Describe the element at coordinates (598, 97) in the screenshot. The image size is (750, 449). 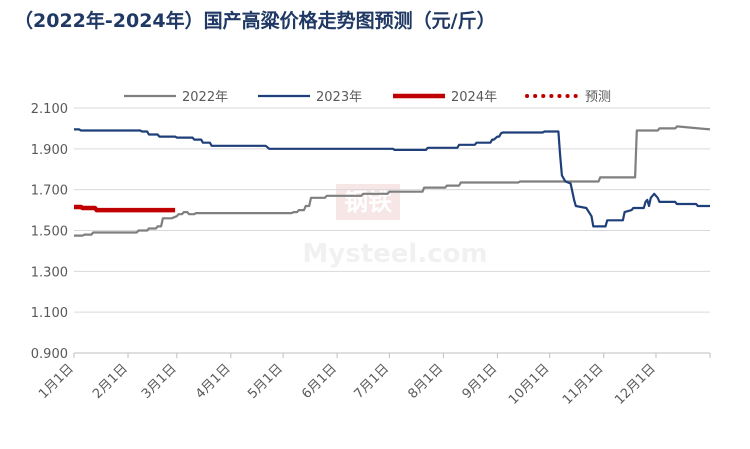
I see `legend-label: 预测` at that location.